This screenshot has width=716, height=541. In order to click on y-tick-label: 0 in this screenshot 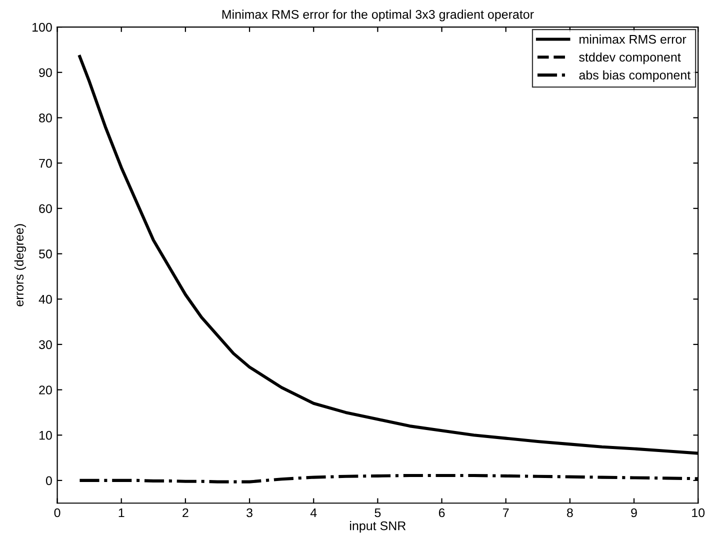, I will do `click(49, 481)`.